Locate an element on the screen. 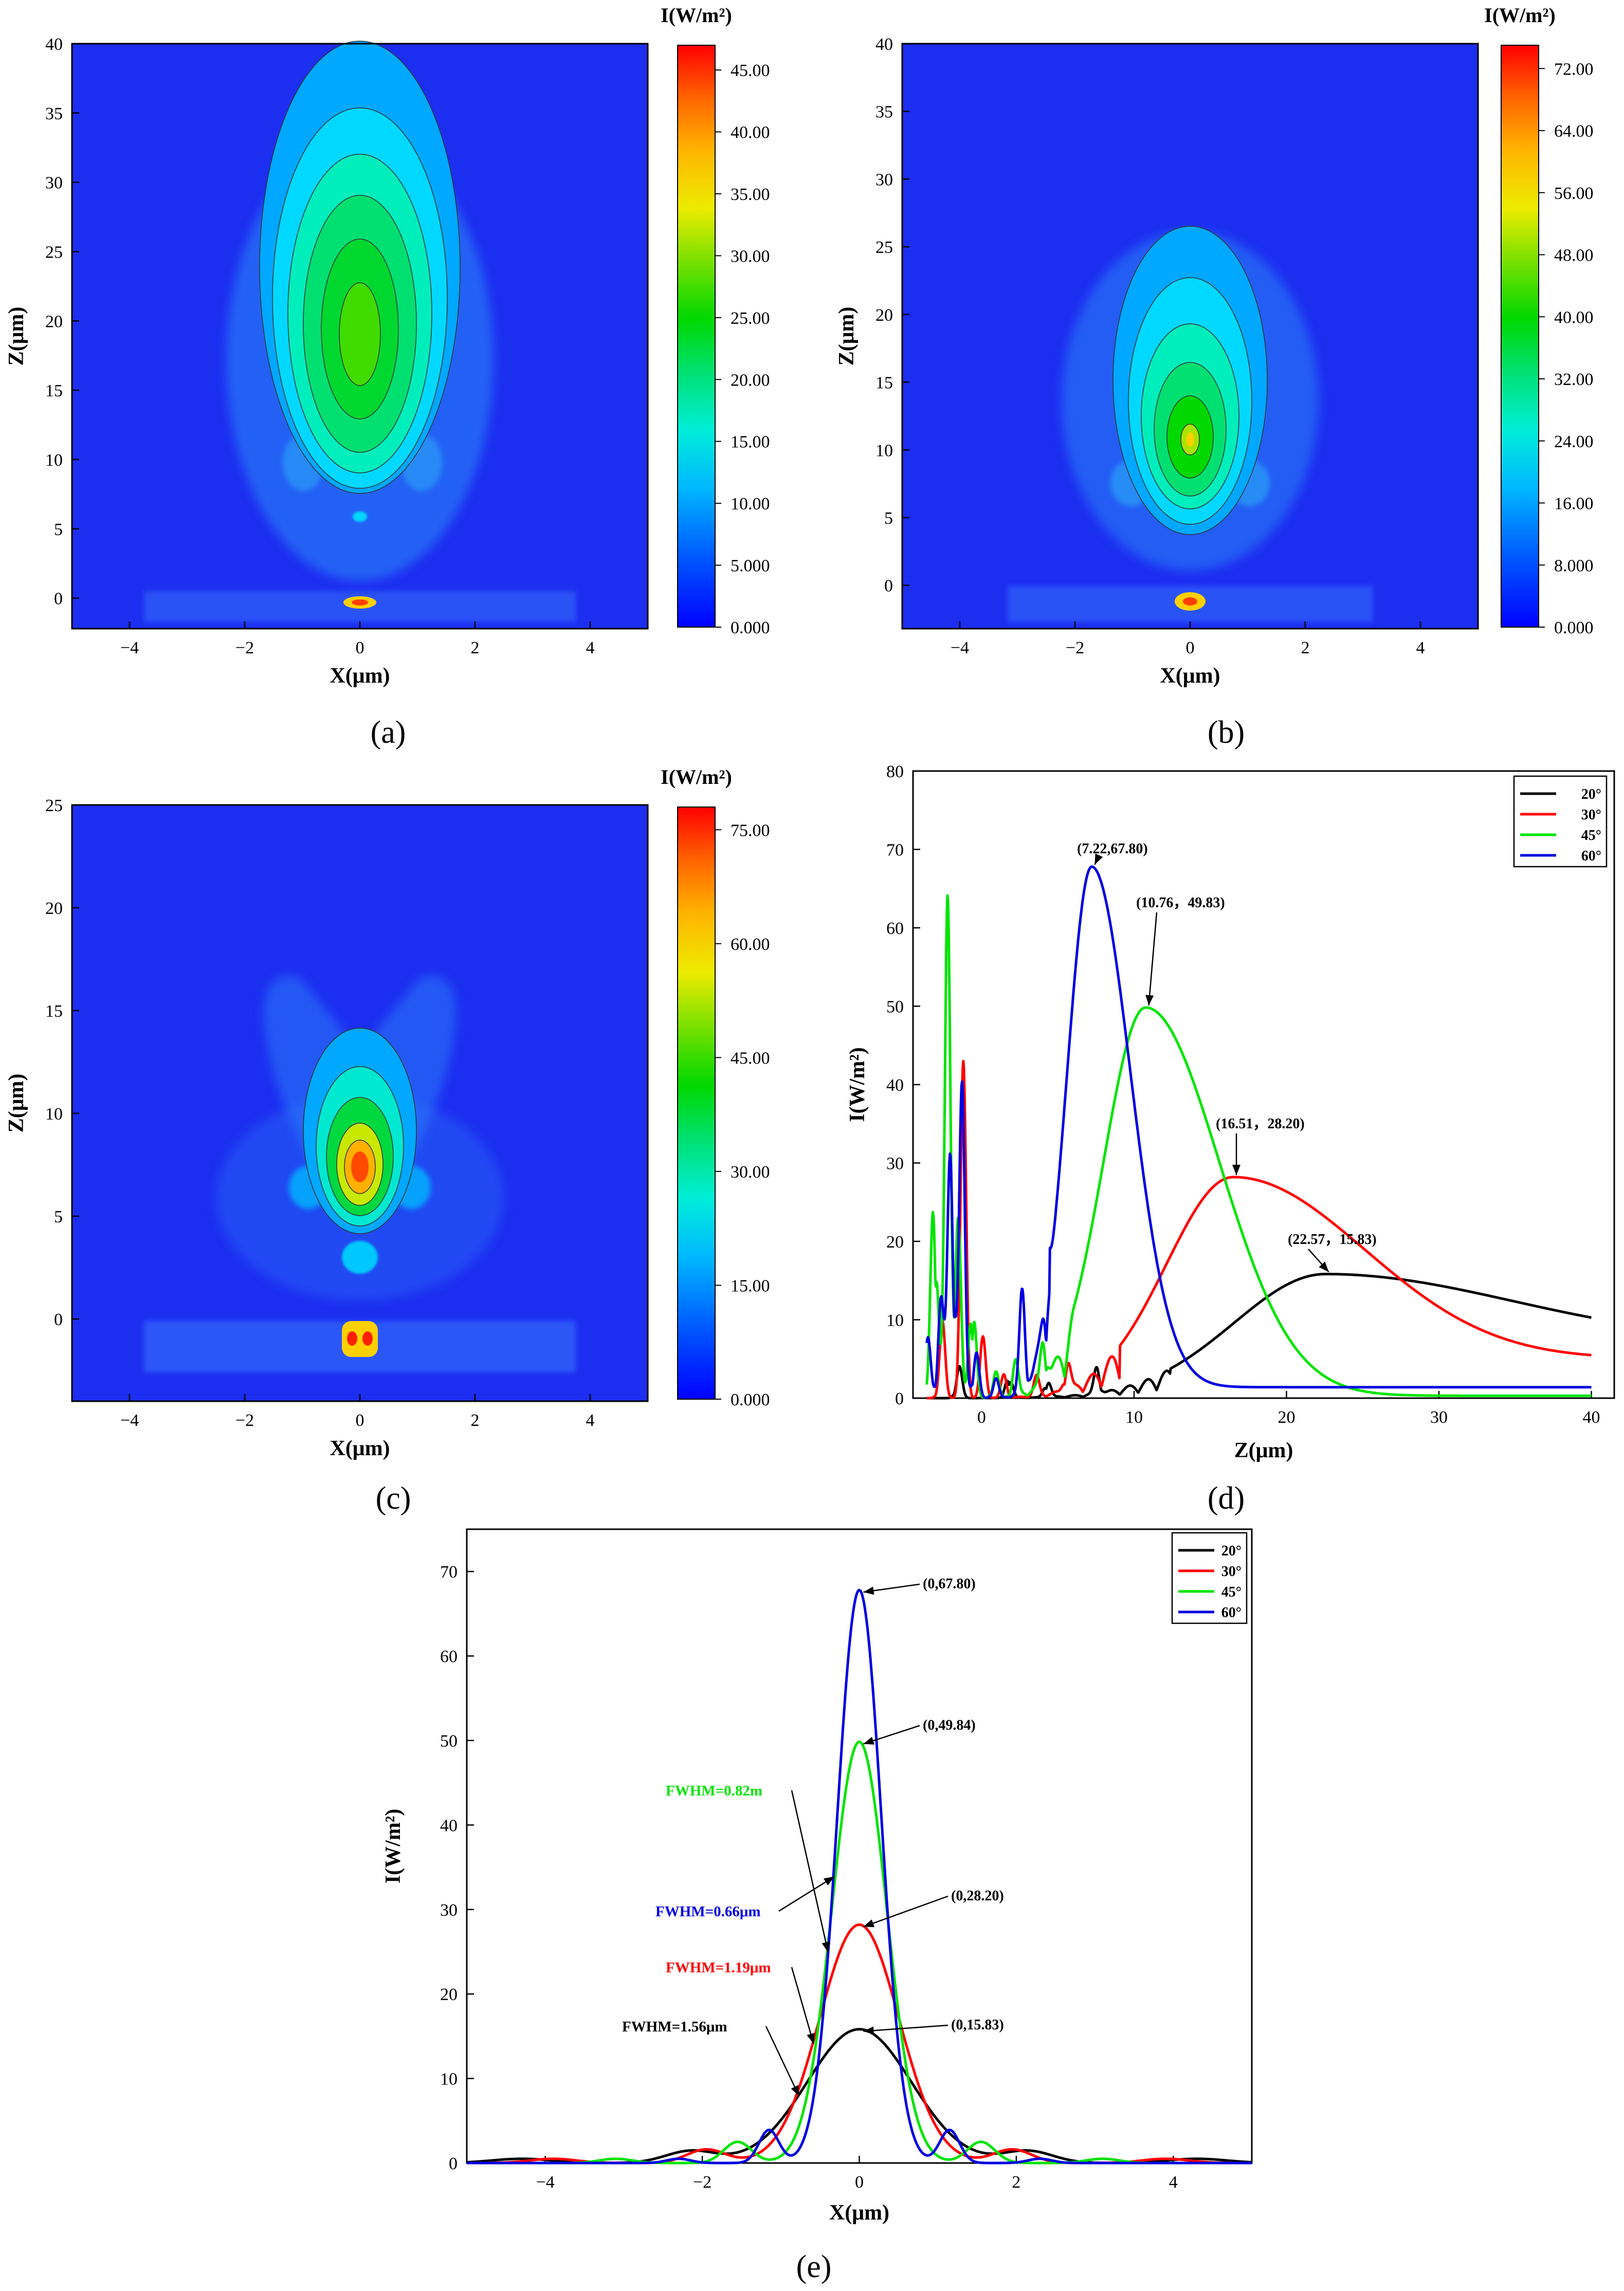 This screenshot has height=2291, width=1624. axes-d: 0 10 20 30 40 0 10 20 30 40 50 60 70 80 Z(μm) I(W/m²) is located at coordinates (1223, 1112).